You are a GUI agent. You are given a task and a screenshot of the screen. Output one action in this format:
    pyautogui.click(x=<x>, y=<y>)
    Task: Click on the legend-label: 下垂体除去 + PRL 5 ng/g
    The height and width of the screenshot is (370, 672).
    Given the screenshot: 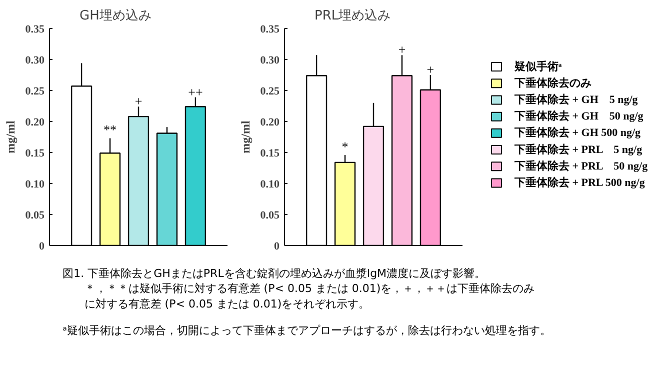 What is the action you would take?
    pyautogui.click(x=578, y=149)
    